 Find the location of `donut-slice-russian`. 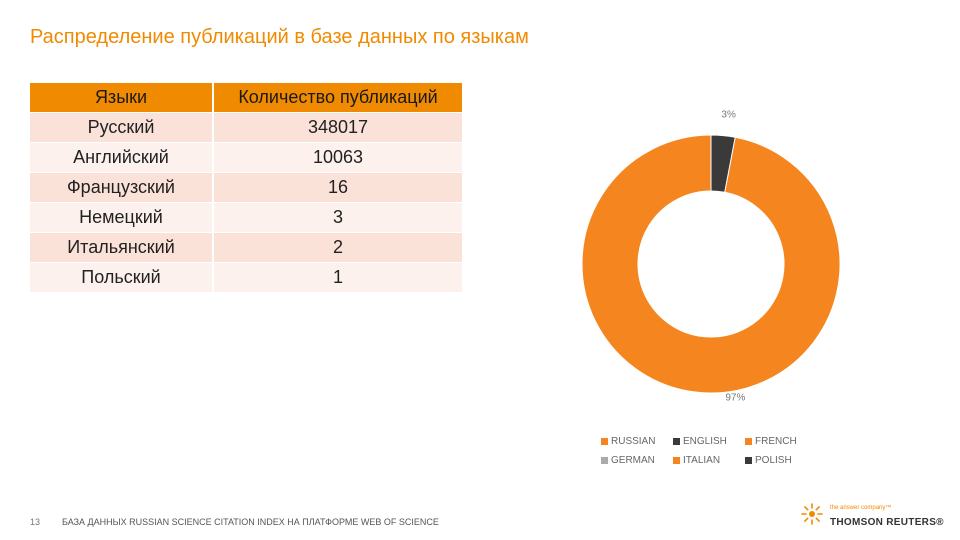

donut-slice-russian is located at coordinates (711, 264).